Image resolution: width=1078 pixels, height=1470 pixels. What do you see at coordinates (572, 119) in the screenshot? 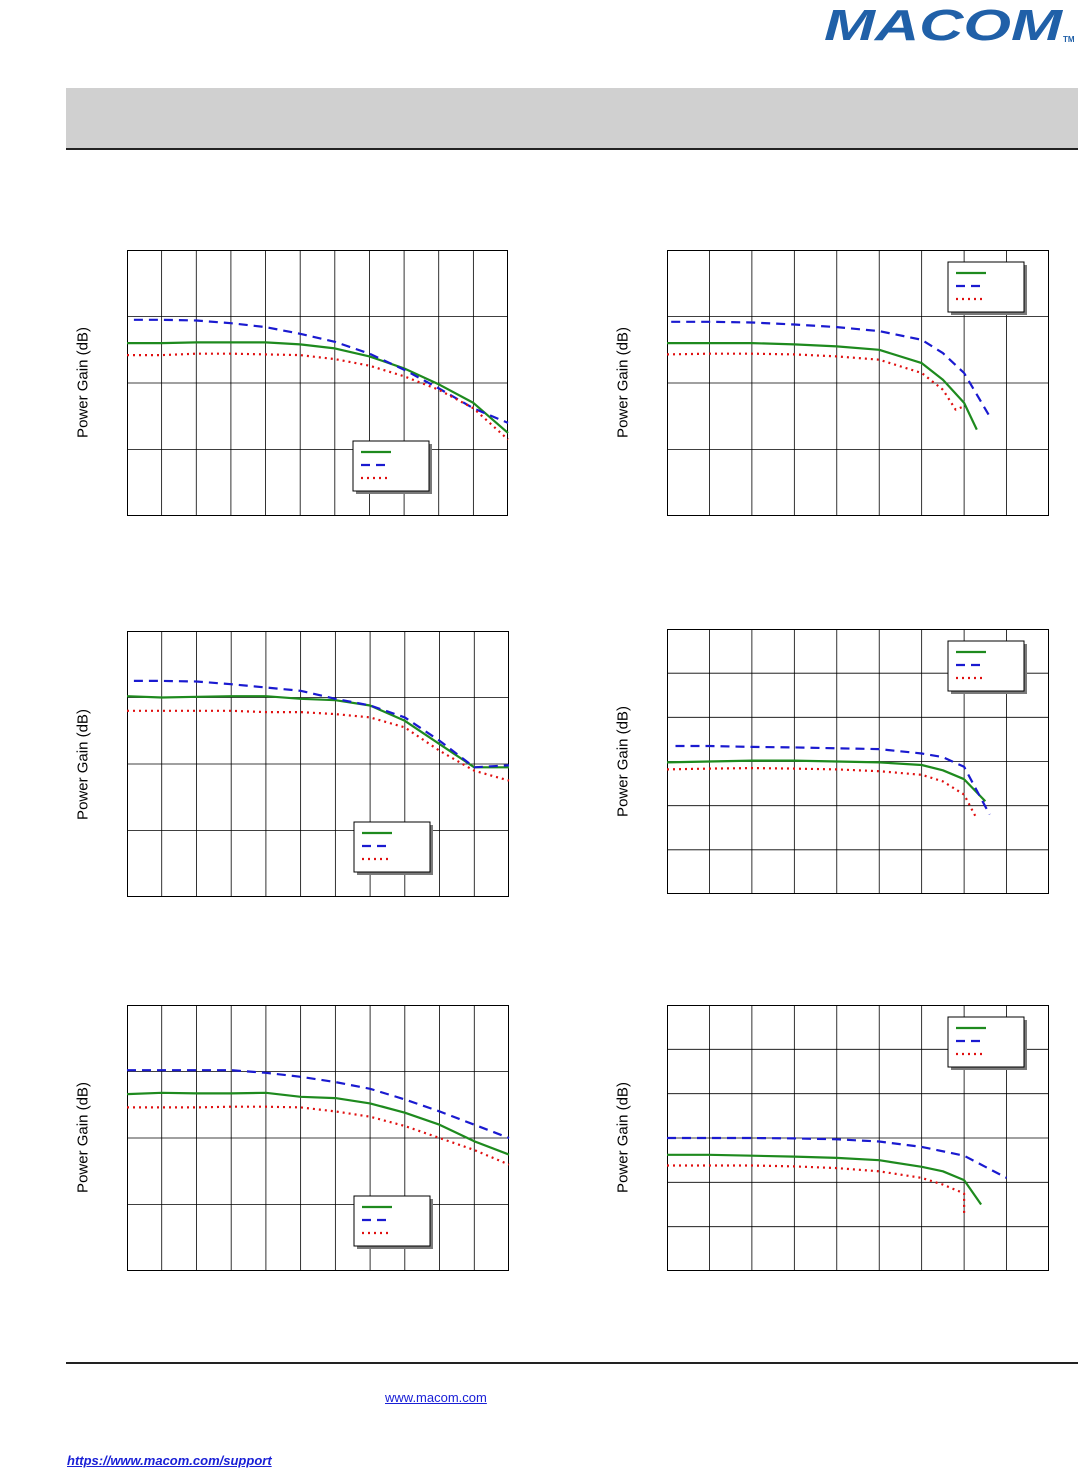
I see `header-band` at bounding box center [572, 119].